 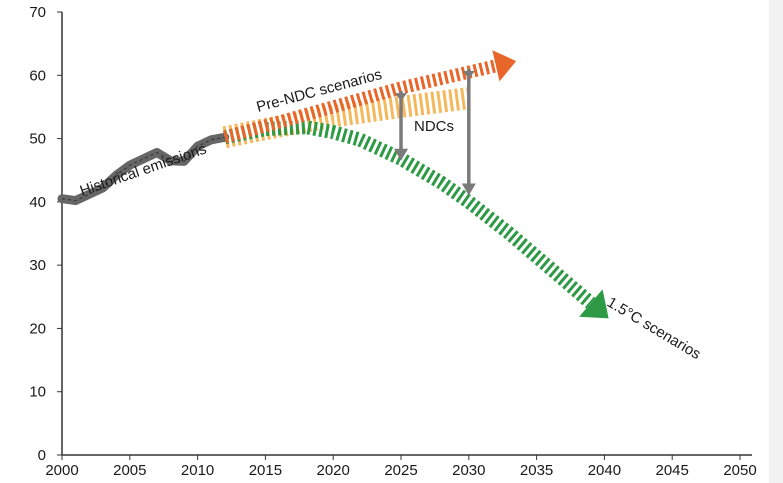 I want to click on x-tick-label: 2020, so click(x=333, y=470).